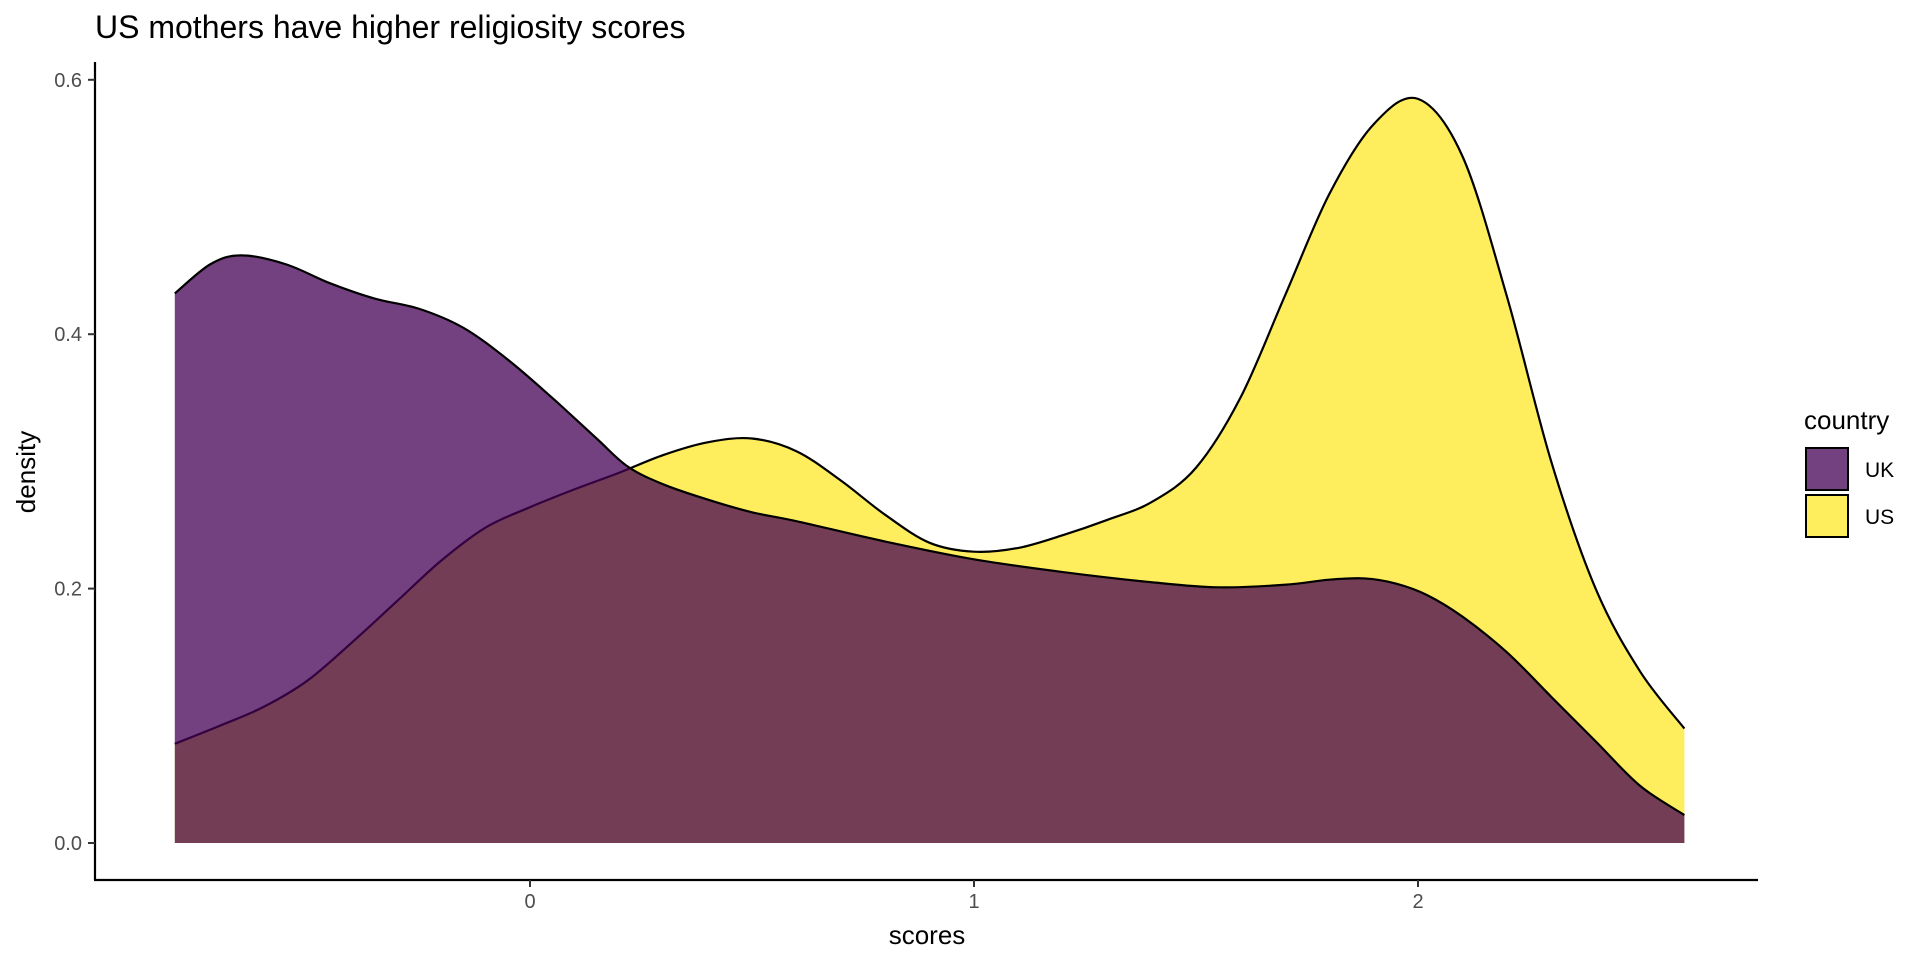 This screenshot has height=960, width=1920. Describe the element at coordinates (1879, 470) in the screenshot. I see `legend-label-uk: UK` at that location.